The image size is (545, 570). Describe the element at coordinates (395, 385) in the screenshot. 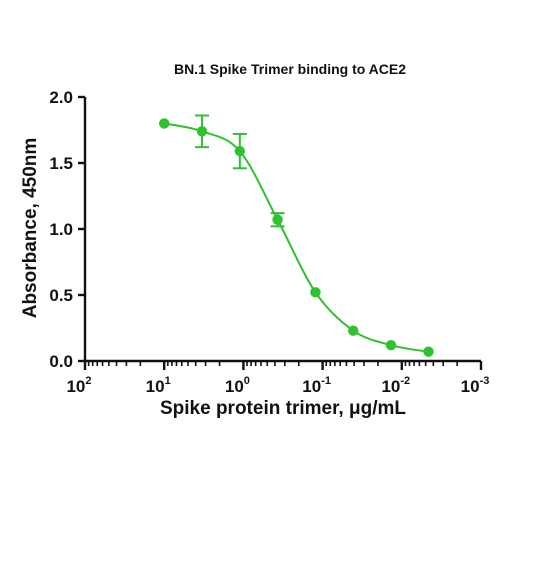

I see `x-tick-label: 10⁻²` at that location.